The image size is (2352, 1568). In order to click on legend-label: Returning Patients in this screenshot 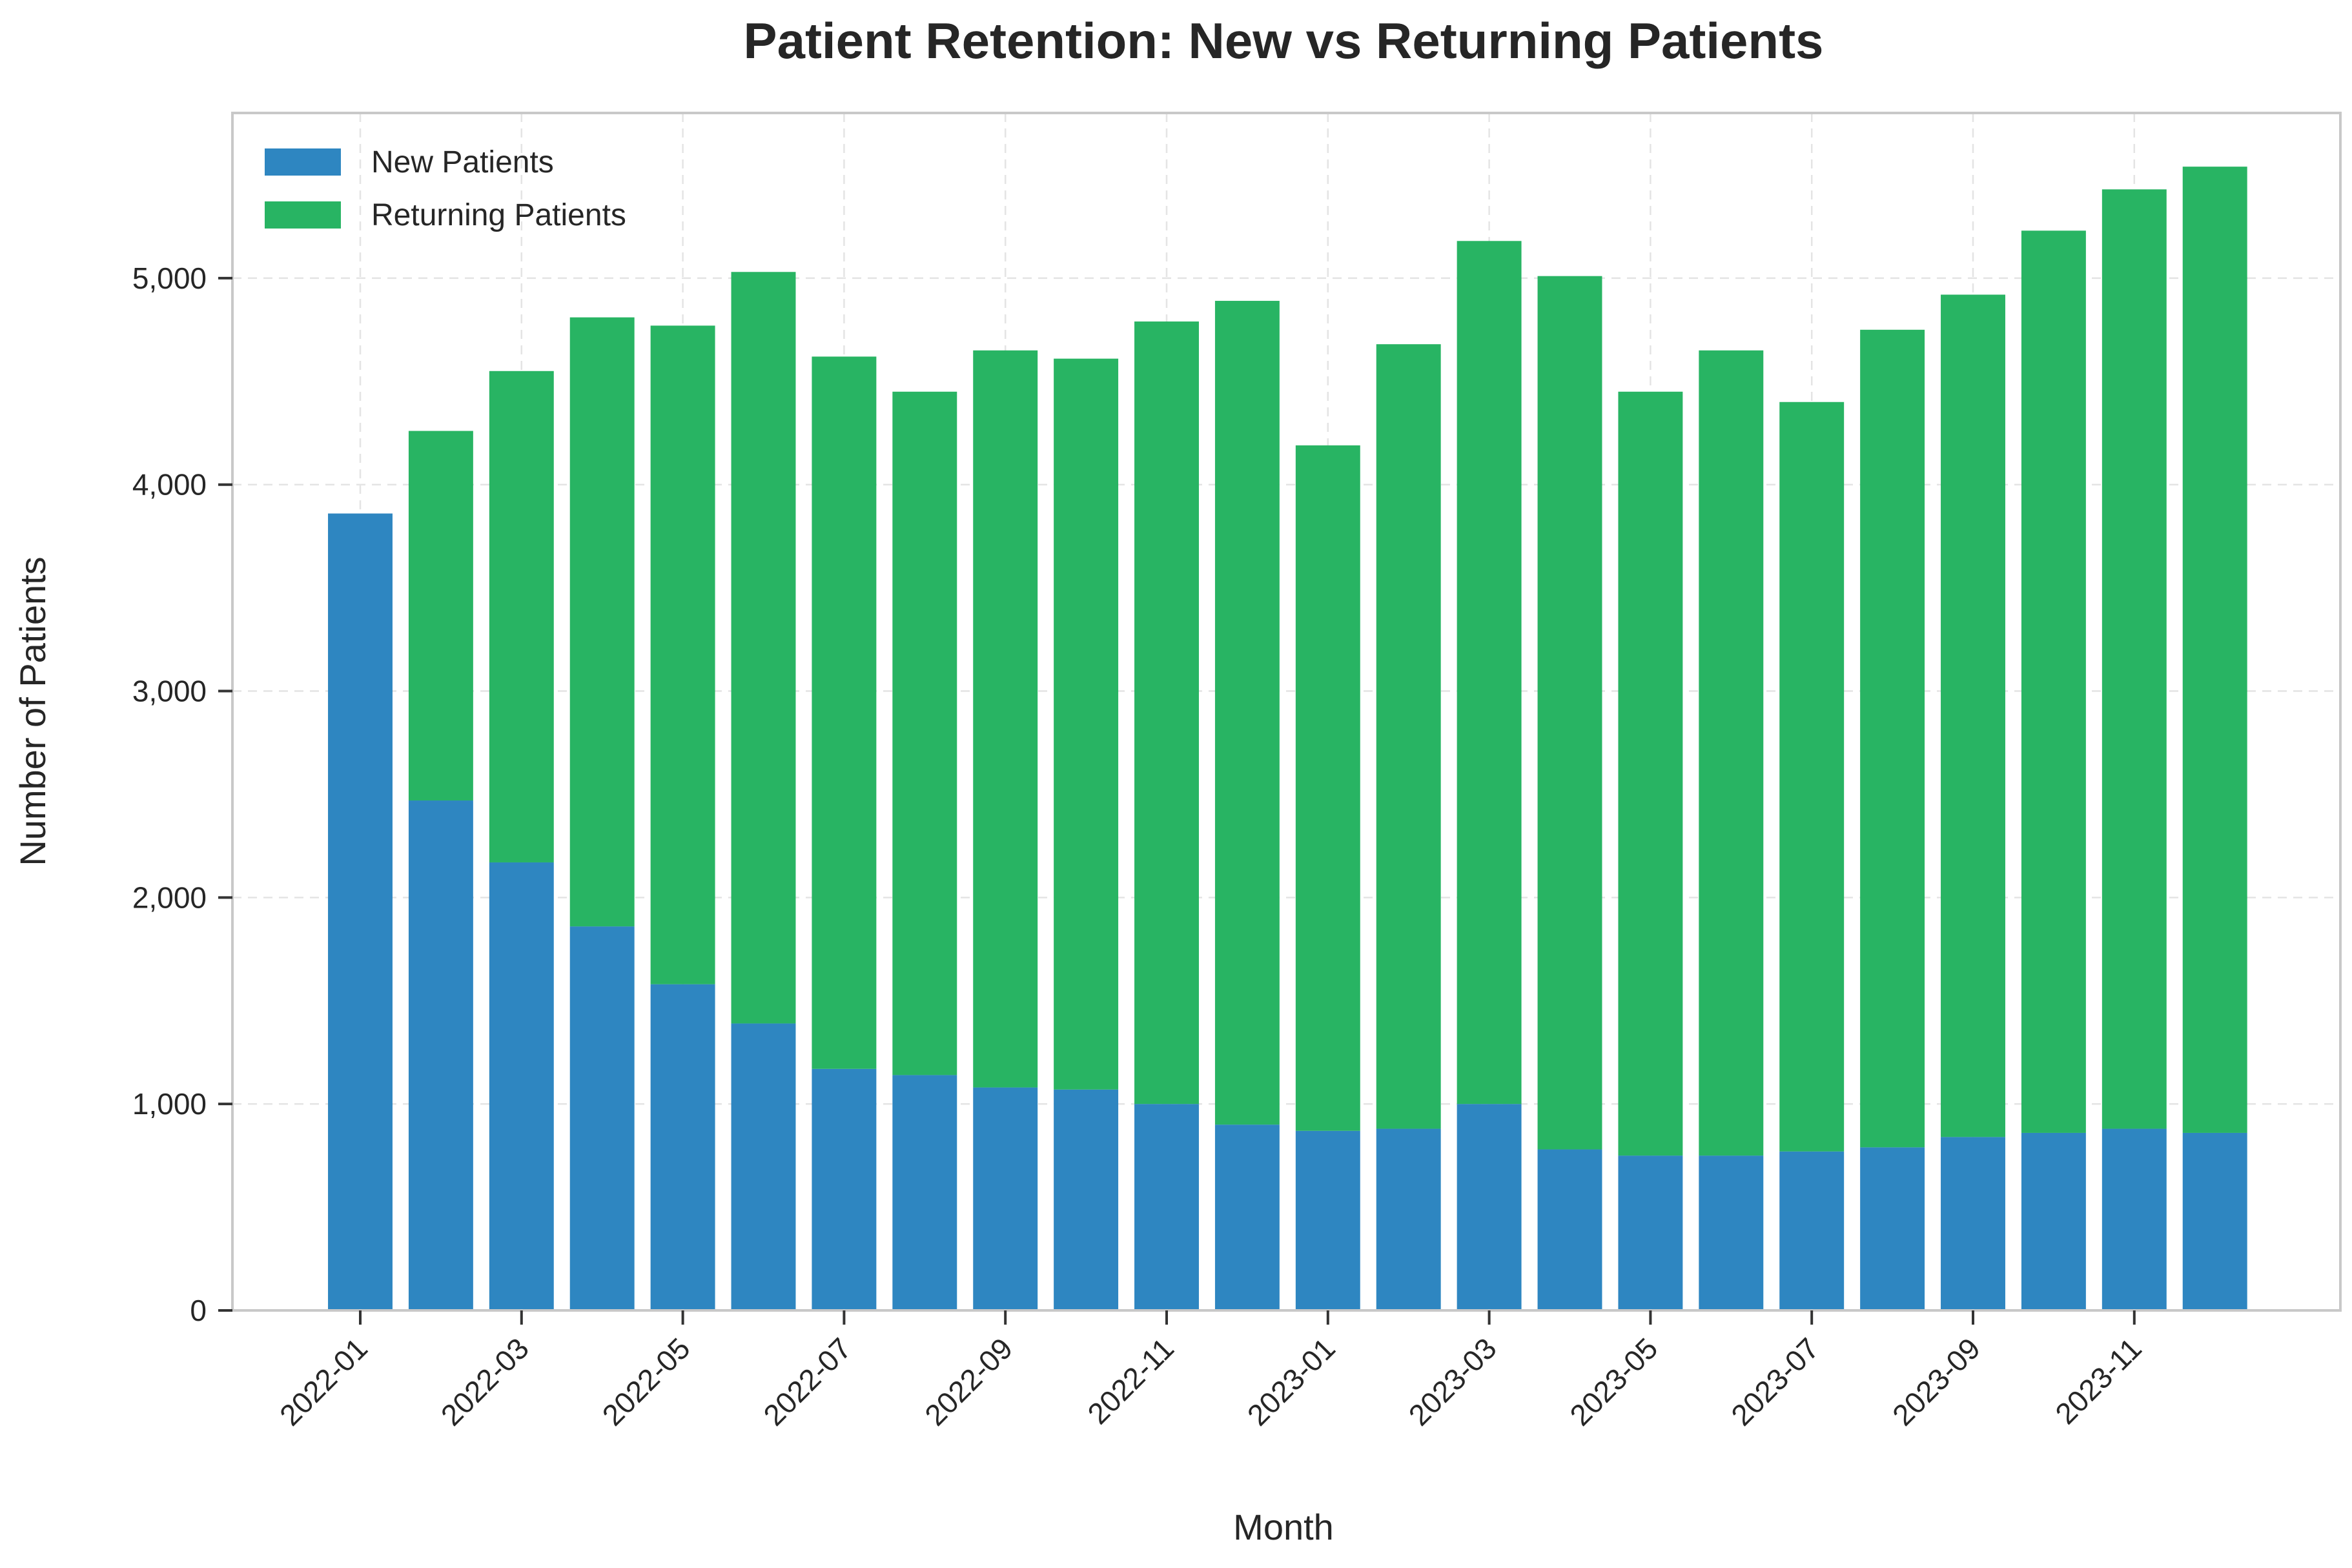, I will do `click(498, 215)`.